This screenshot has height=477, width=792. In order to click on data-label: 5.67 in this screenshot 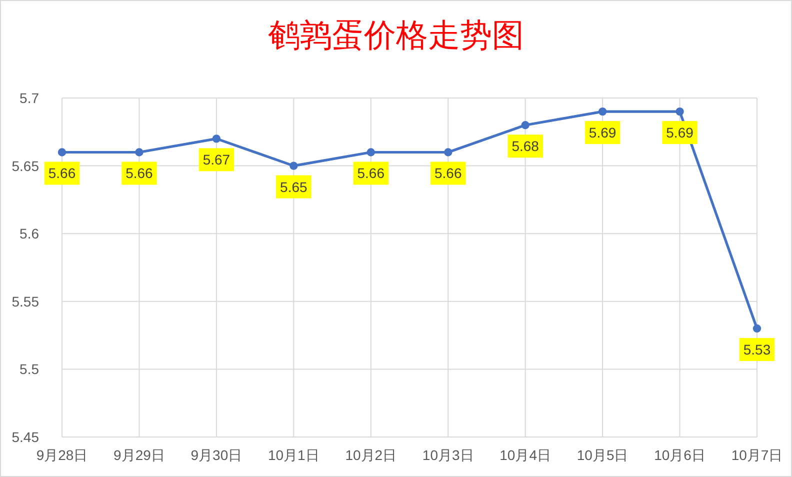, I will do `click(216, 160)`.